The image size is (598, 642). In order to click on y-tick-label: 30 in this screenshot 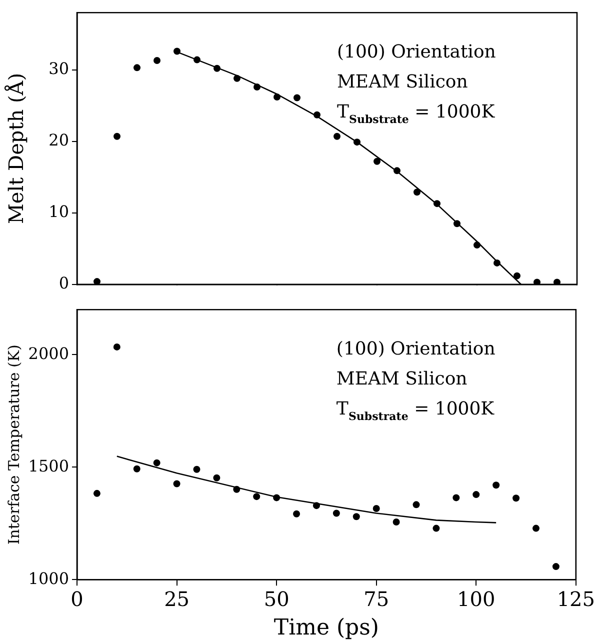, I will do `click(58, 68)`.